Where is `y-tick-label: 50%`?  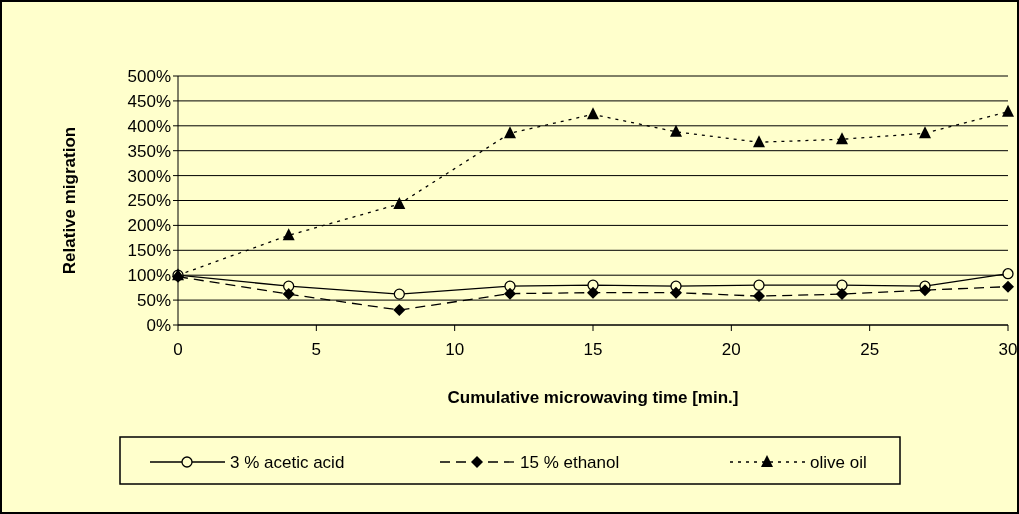 y-tick-label: 50% is located at coordinates (153, 301).